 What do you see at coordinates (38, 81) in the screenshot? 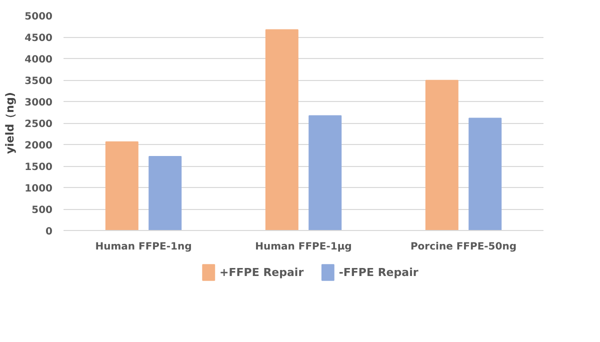
I see `y-tick-label: 3500` at bounding box center [38, 81].